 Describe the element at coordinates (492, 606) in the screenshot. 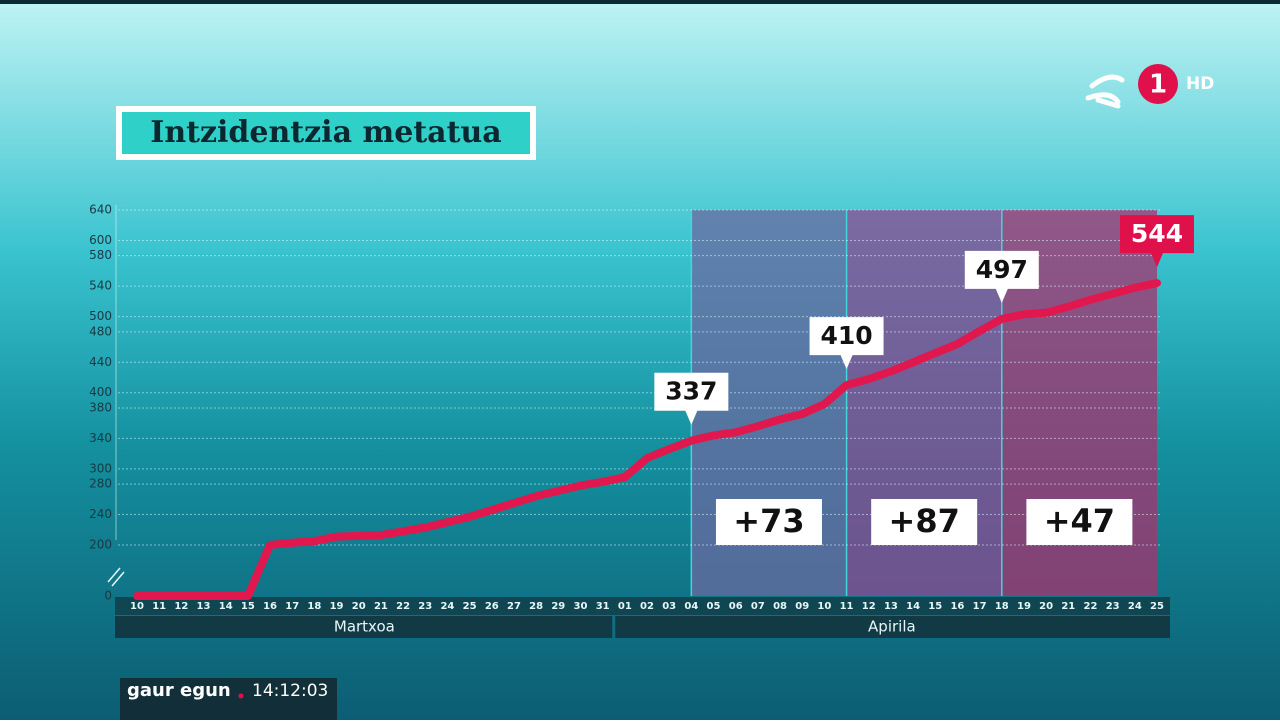

I see `x-tick-label: 26` at that location.